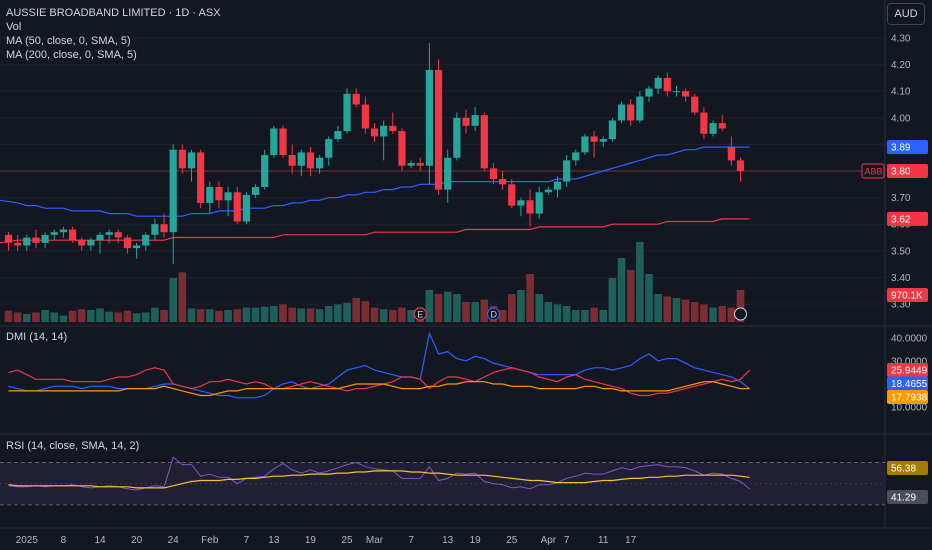 This screenshot has width=932, height=550. Describe the element at coordinates (68, 41) in the screenshot. I see `ma50-legend: MA (50, close, 0, SMA, 5)` at that location.